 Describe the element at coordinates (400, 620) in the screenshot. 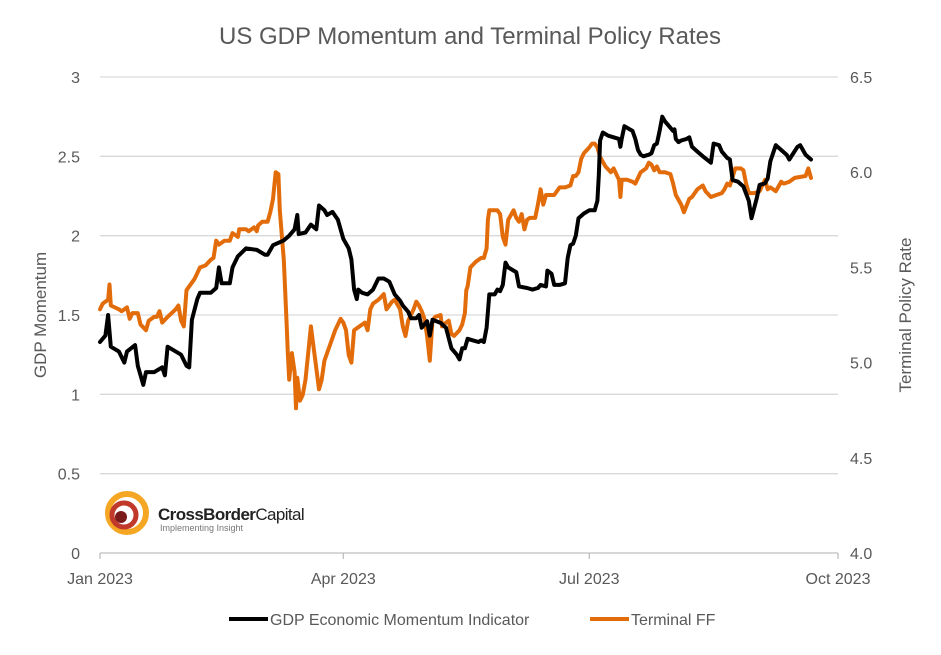

I see `legend-label-gdp: GDP Economic Momentum Indicator` at that location.